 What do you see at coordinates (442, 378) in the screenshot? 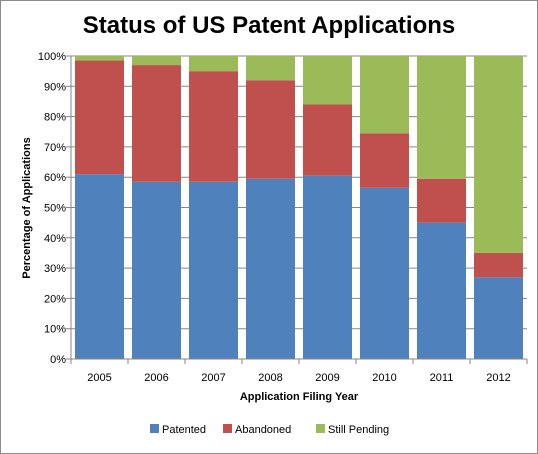
I see `x-tick-label: 2011` at bounding box center [442, 378].